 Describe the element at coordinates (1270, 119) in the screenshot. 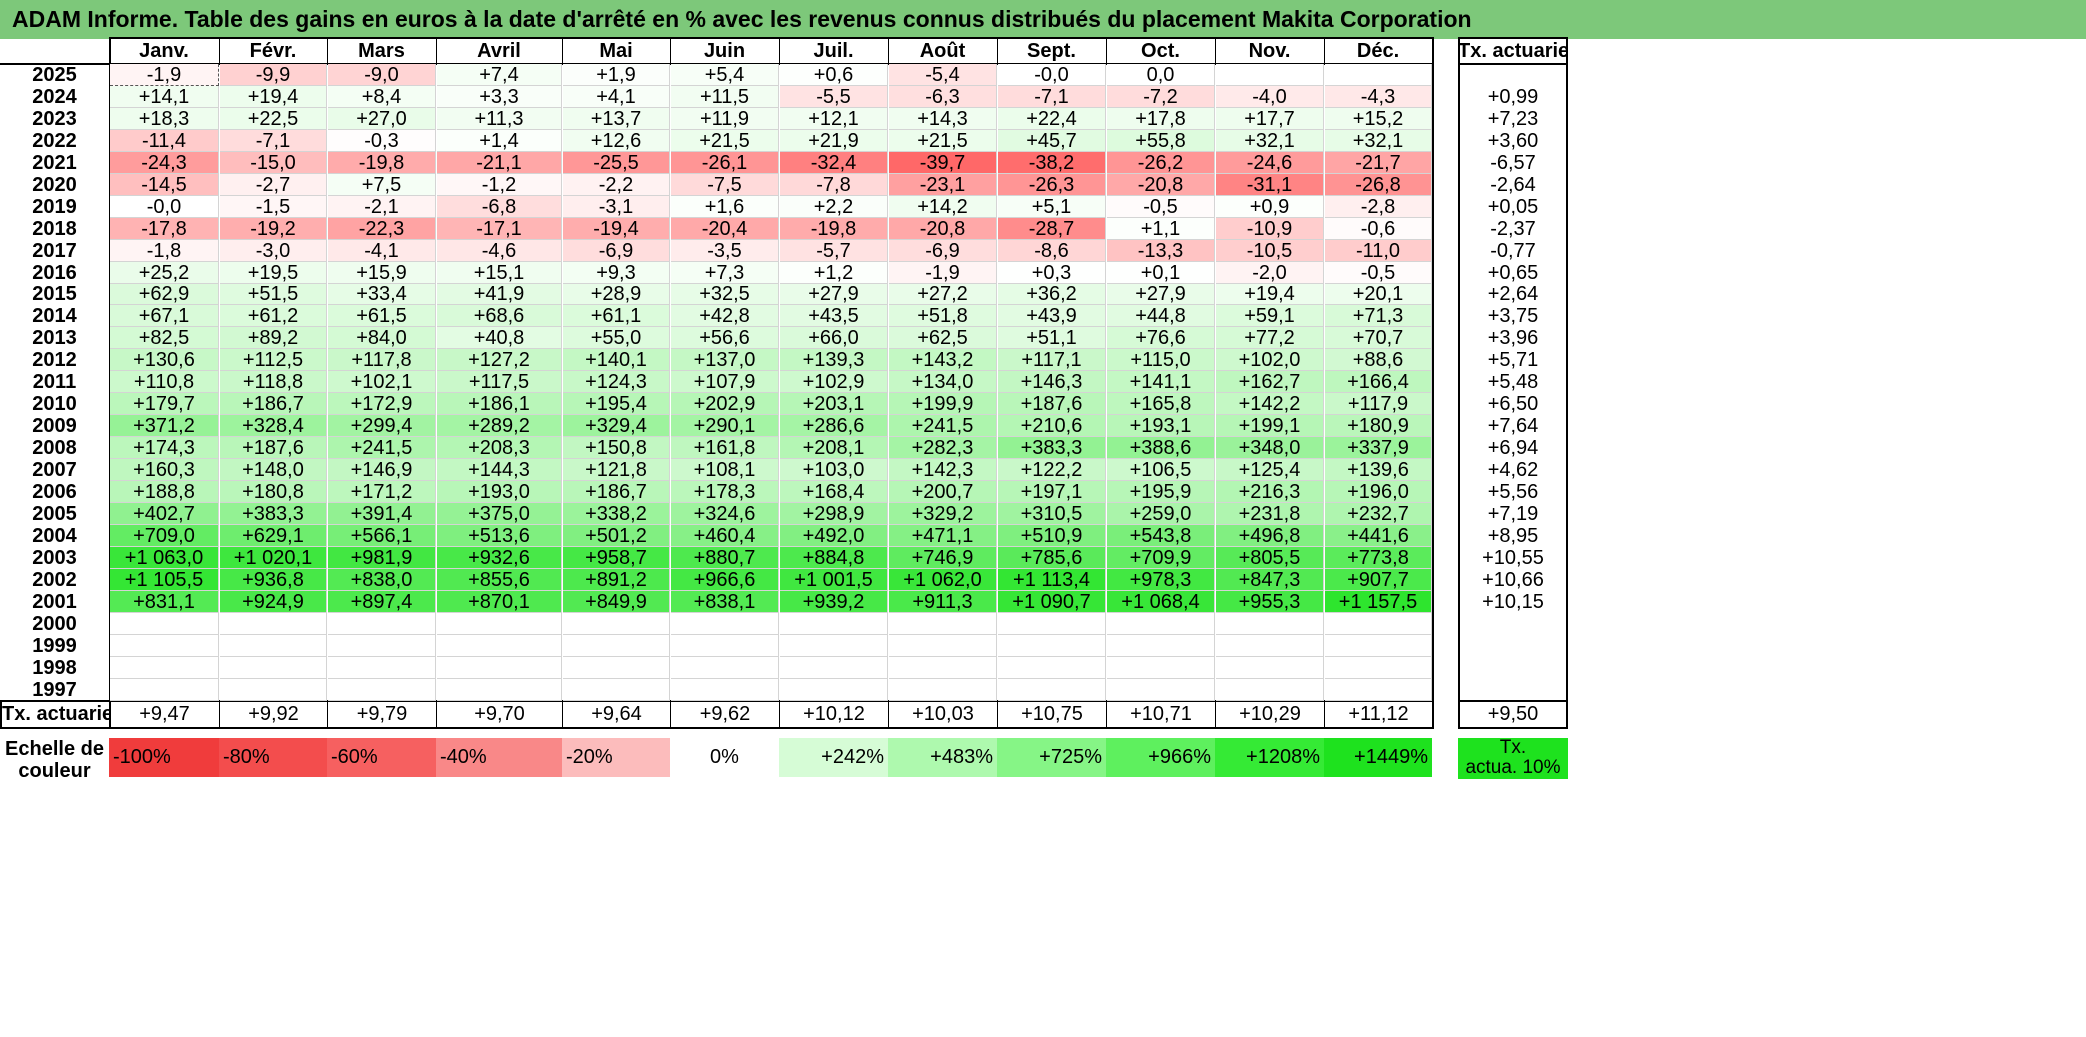

I see `value-cell: +17,7` at that location.